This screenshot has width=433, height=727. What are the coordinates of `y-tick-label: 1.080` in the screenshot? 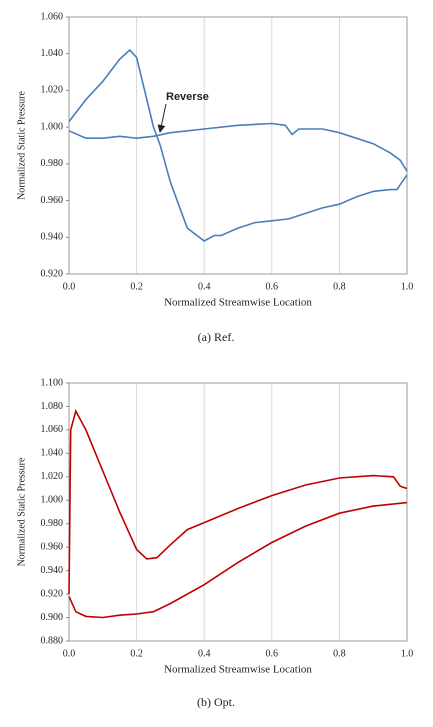 It's located at (52, 406).